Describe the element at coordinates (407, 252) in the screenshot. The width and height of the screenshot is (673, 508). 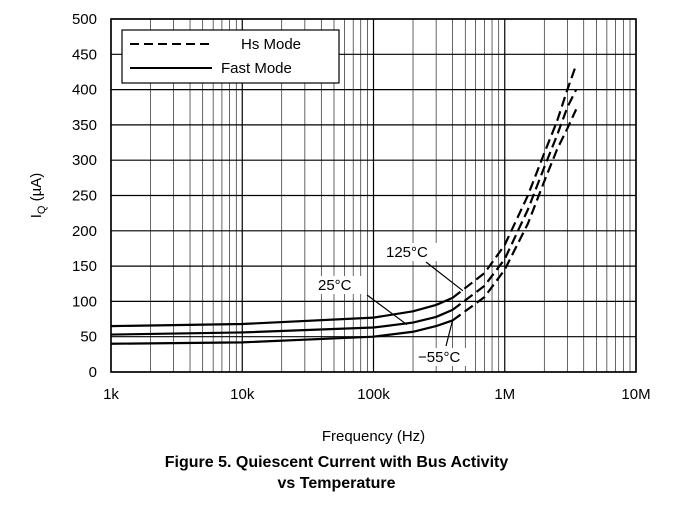
I see `annotation-125c: 125°C` at that location.